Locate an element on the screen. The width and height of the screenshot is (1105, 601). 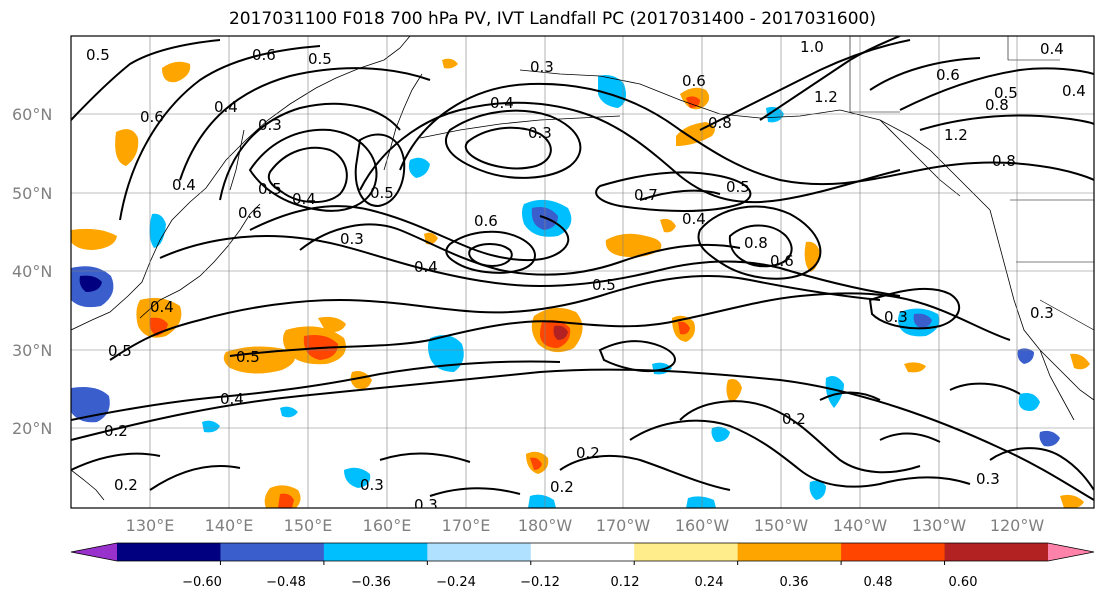
lon-label: 120°W is located at coordinates (1017, 525).